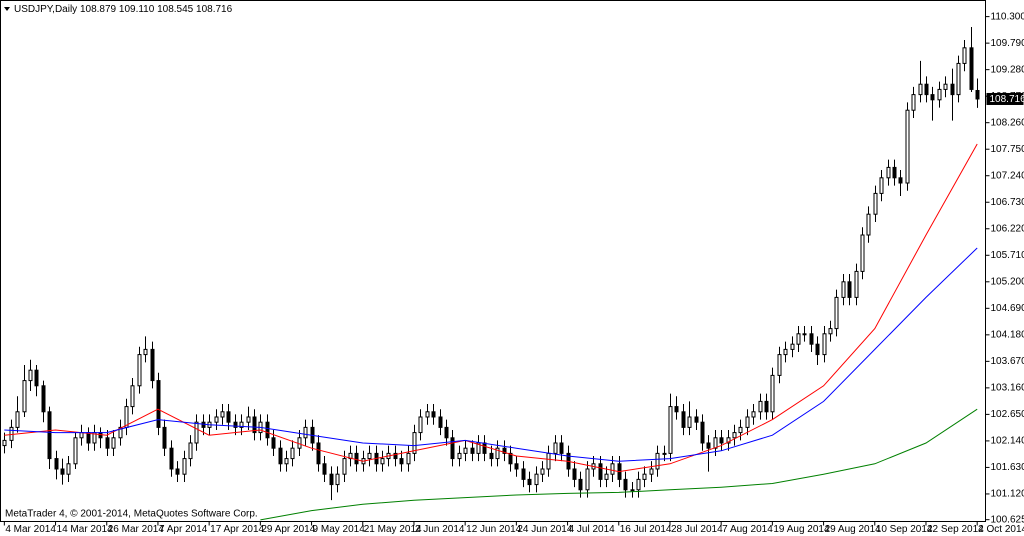  Describe the element at coordinates (7, 9) in the screenshot. I see `collapse-icon` at that location.